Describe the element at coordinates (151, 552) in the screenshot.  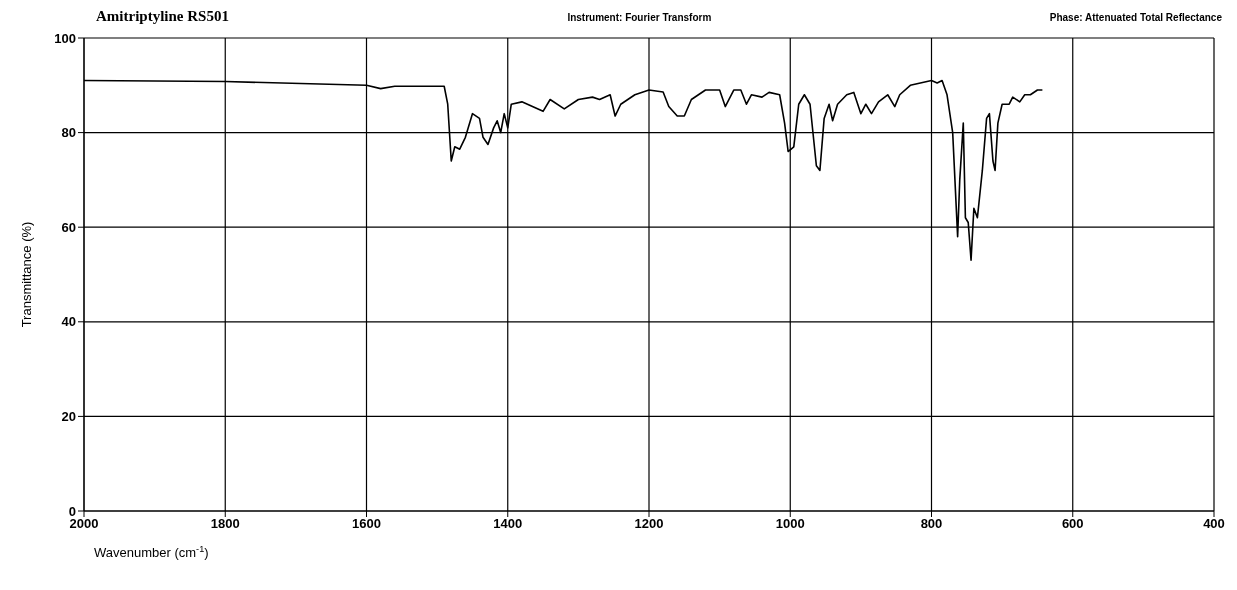
I see `x-axis-title: Wavenumber (cm$^{-1}$)` at that location.